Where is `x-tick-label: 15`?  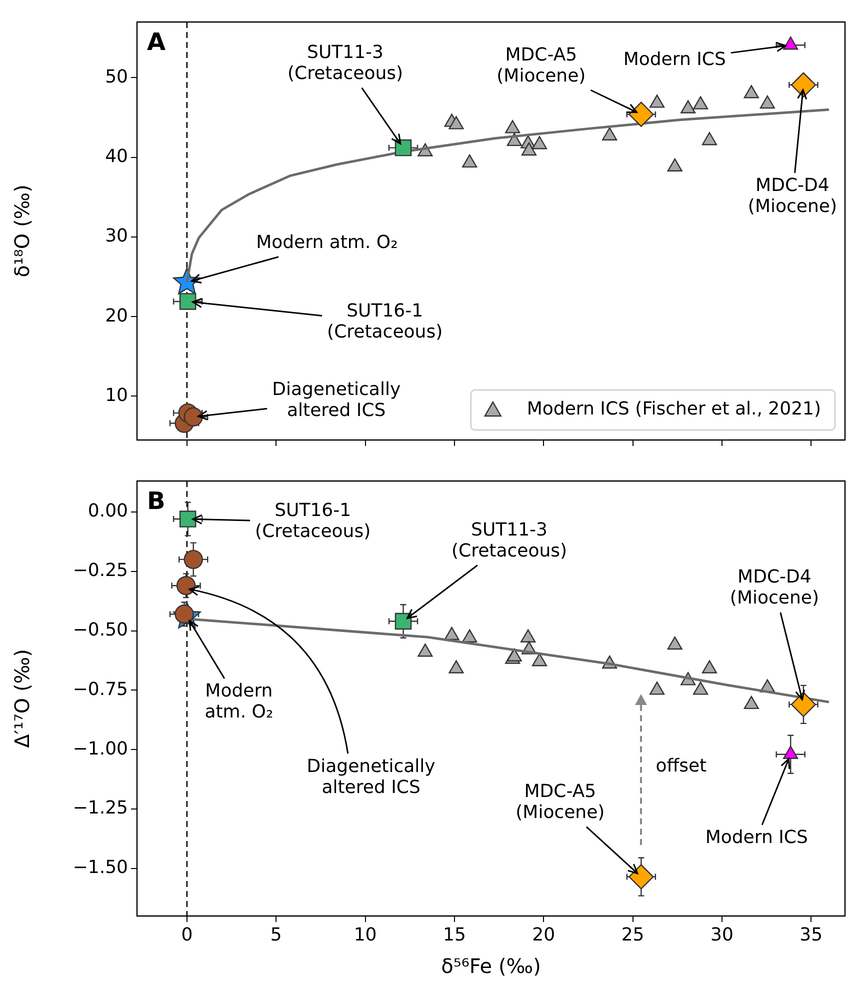
x-tick-label: 15 is located at coordinates (454, 935).